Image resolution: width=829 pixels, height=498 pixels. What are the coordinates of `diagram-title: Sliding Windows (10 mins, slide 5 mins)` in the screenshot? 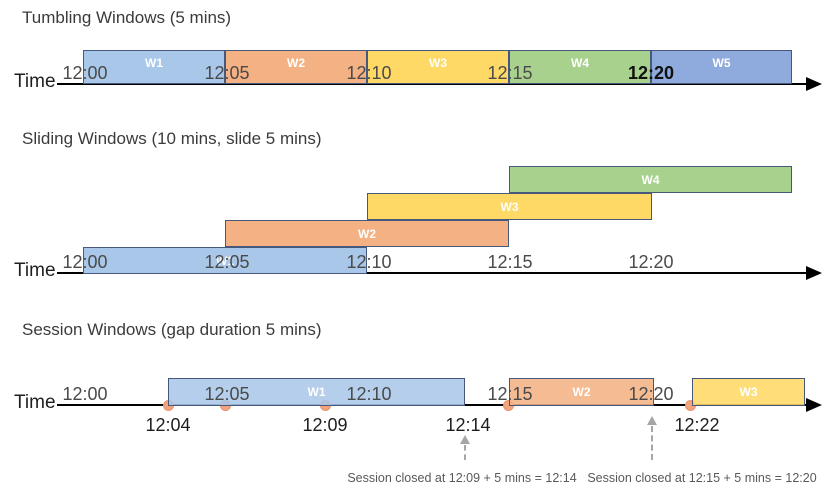 It's located at (172, 138).